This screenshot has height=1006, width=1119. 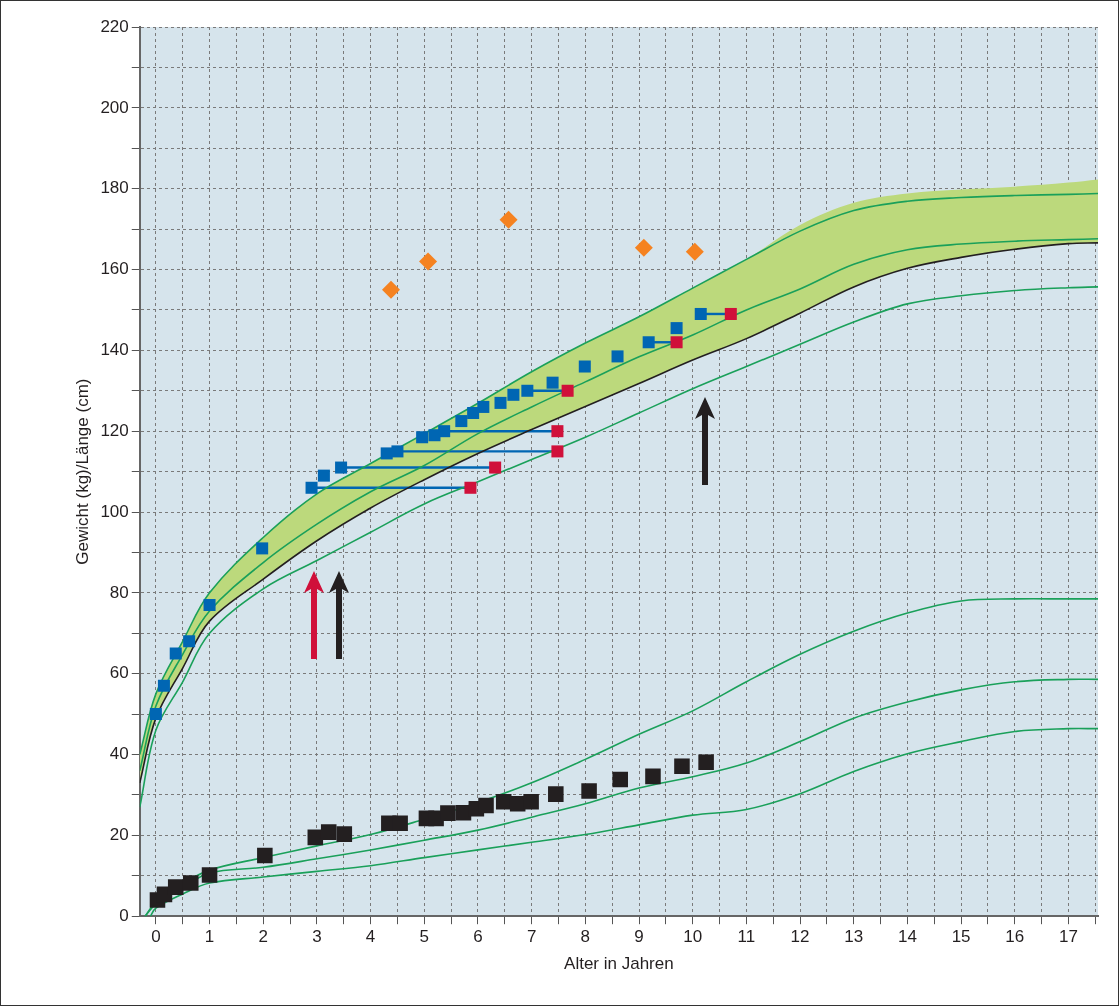 What do you see at coordinates (585, 937) in the screenshot?
I see `x-tick-label: 8` at bounding box center [585, 937].